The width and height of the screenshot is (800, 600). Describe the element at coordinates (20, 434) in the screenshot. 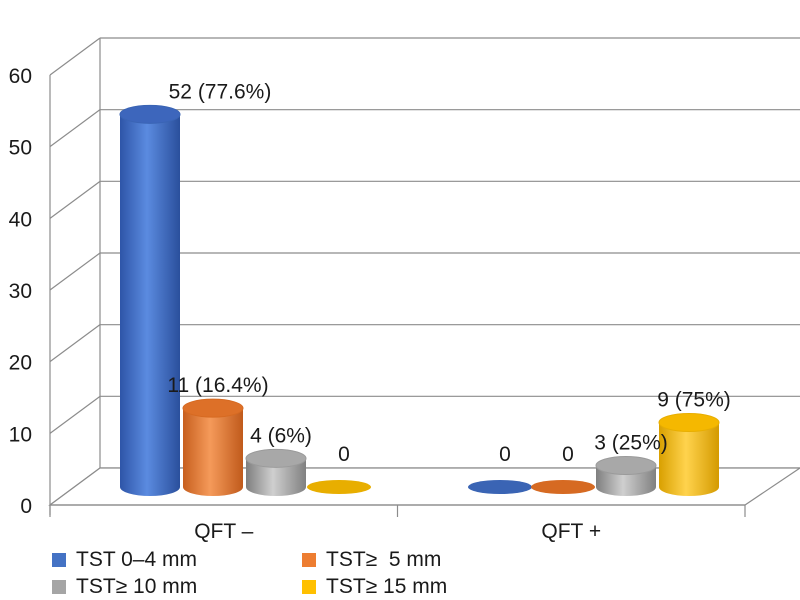

I see `y-tick-label: 10` at that location.